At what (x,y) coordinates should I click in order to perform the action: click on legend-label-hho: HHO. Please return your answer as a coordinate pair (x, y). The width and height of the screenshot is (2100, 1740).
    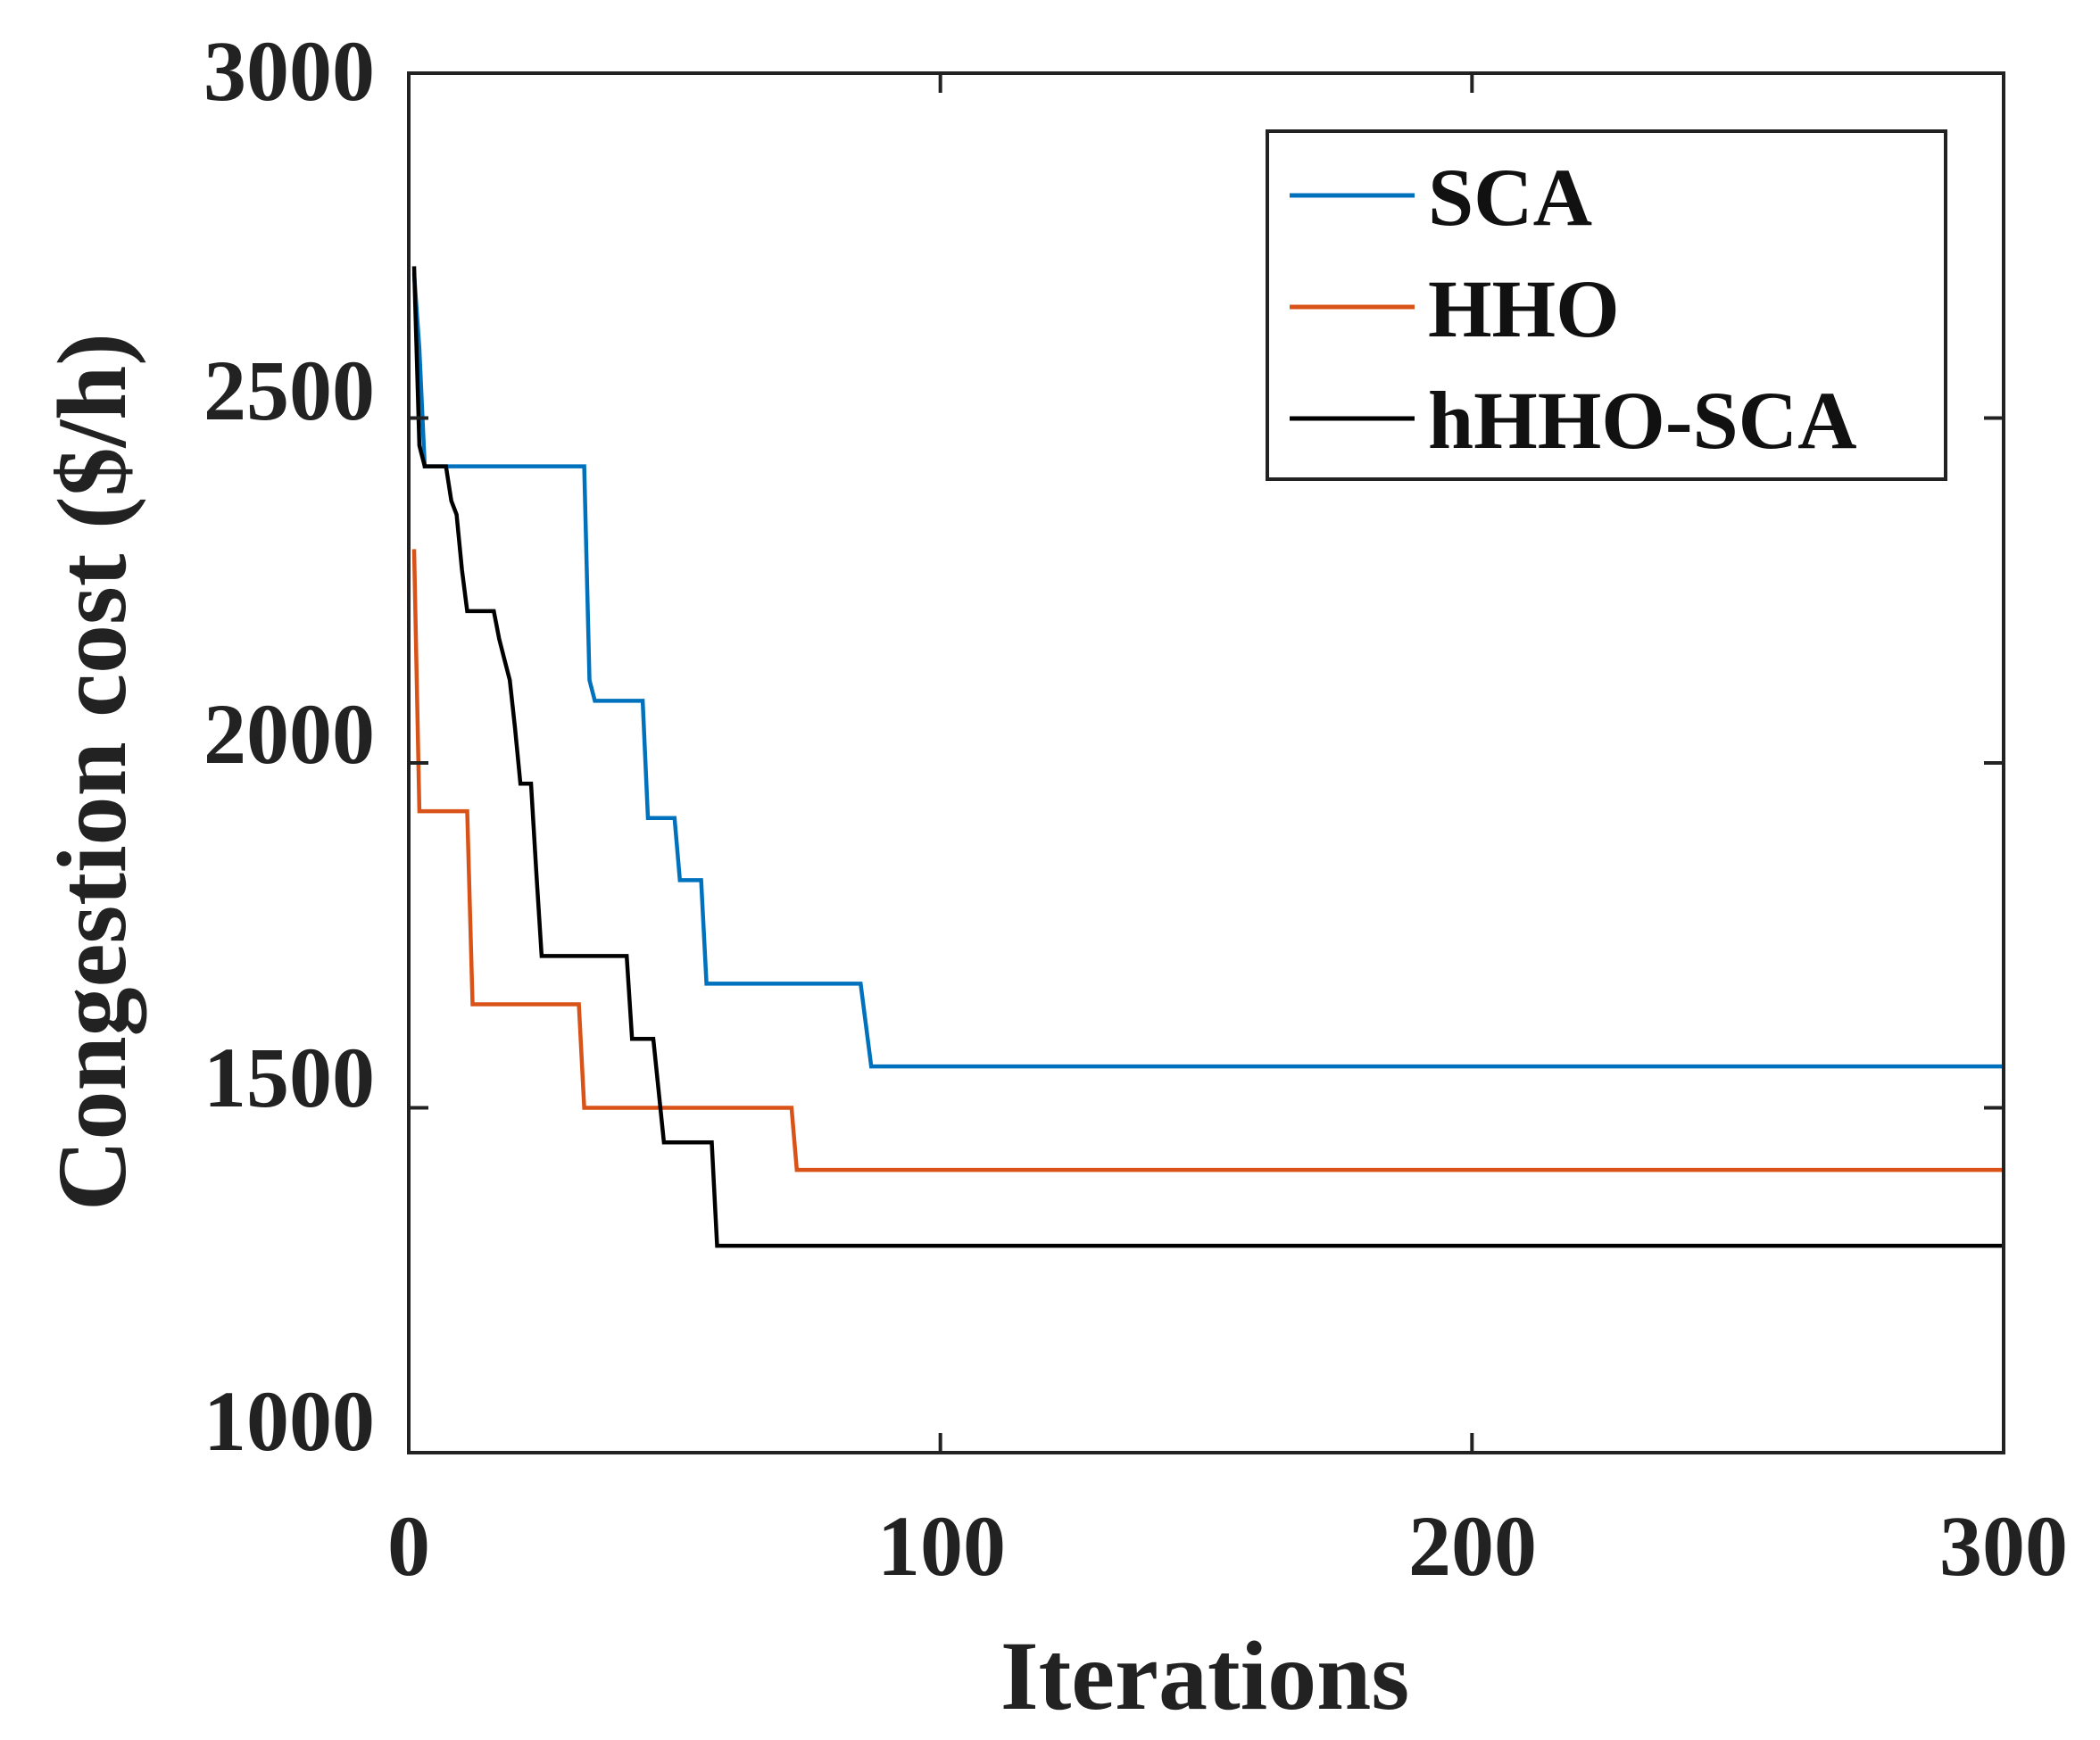
    Looking at the image, I should click on (1524, 308).